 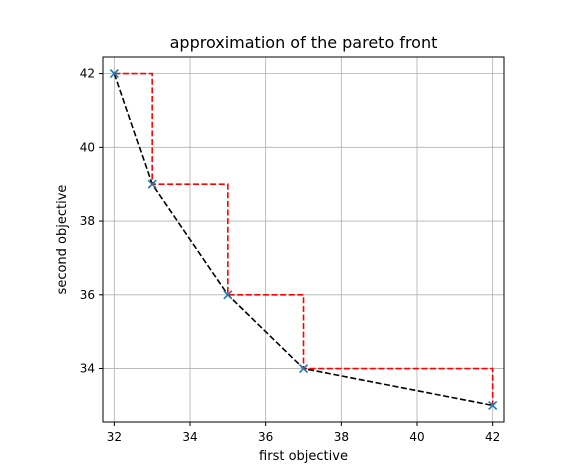 What do you see at coordinates (87, 147) in the screenshot?
I see `y-tick-label: 40` at bounding box center [87, 147].